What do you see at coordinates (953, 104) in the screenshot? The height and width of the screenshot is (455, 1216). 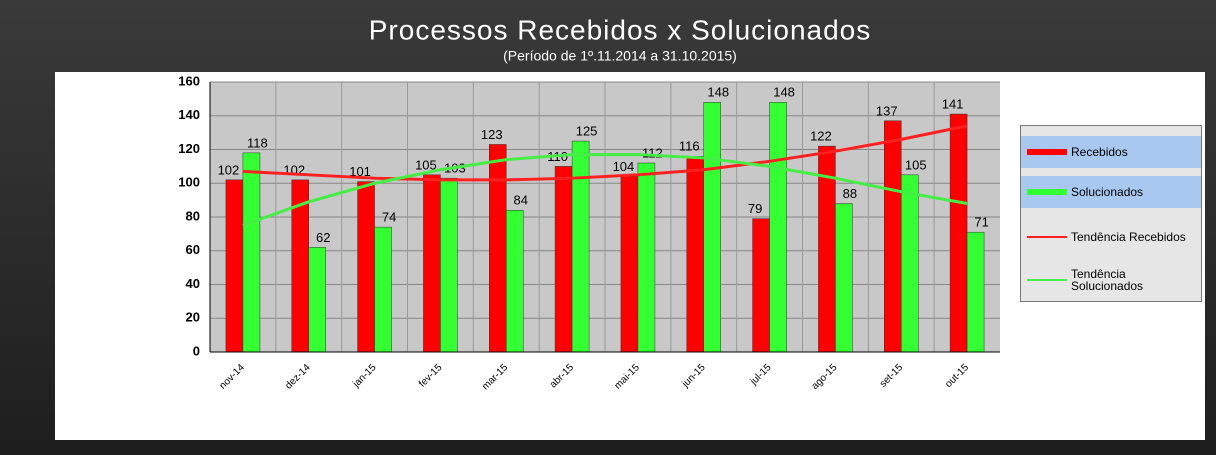 I see `data-label: 141` at bounding box center [953, 104].